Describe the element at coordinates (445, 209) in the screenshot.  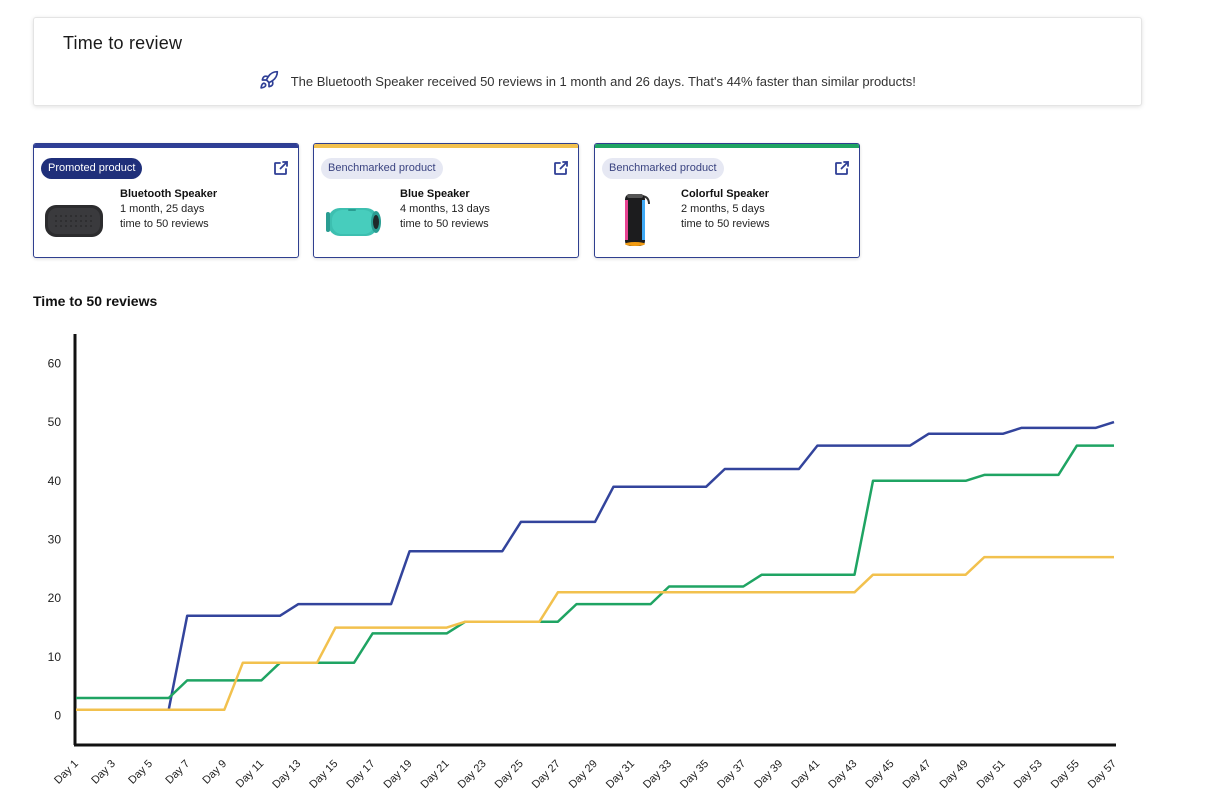
I see `product-duration: 4 months, 13 days` at that location.